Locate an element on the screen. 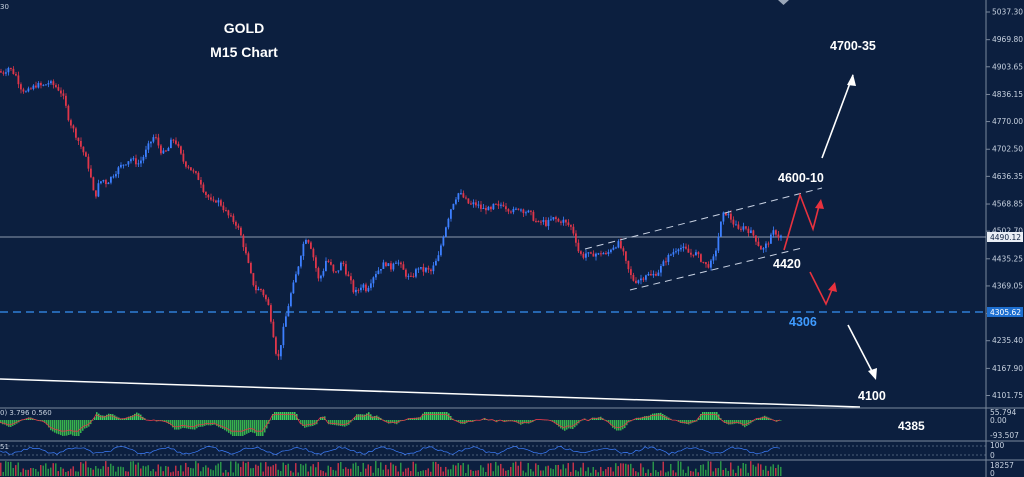 Image resolution: width=1024 pixels, height=477 pixels. up-target-arrowhead-icon is located at coordinates (851, 80).